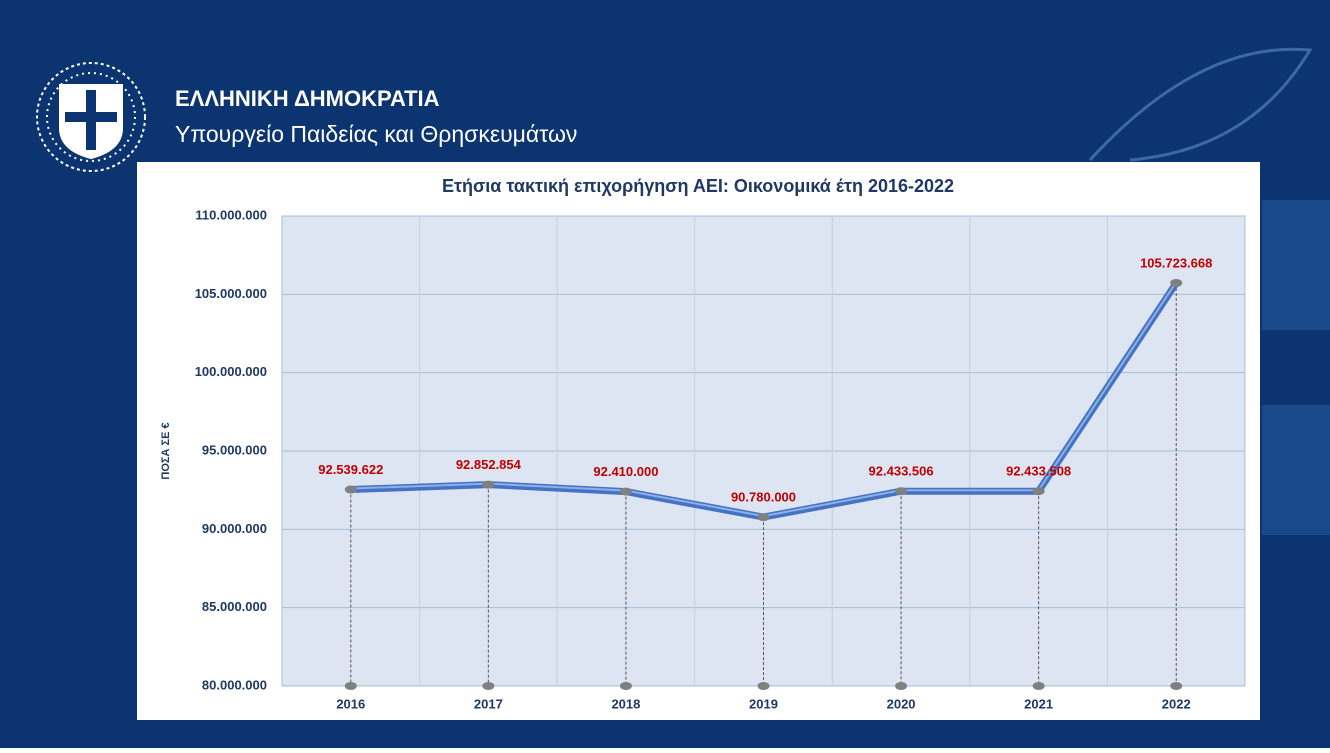 This screenshot has height=753, width=1330. Describe the element at coordinates (901, 471) in the screenshot. I see `value-label: 92.433.506` at that location.